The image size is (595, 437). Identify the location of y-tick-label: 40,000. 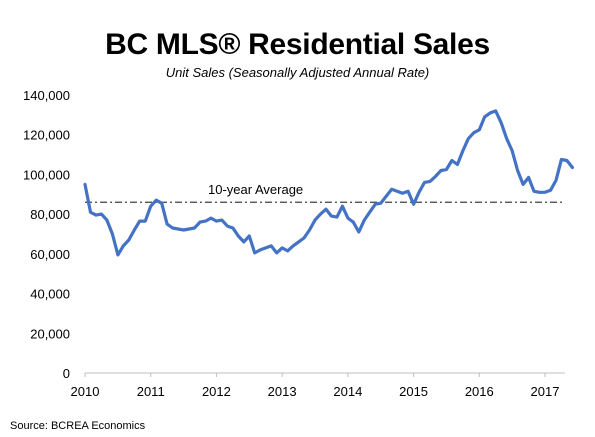
(50, 294).